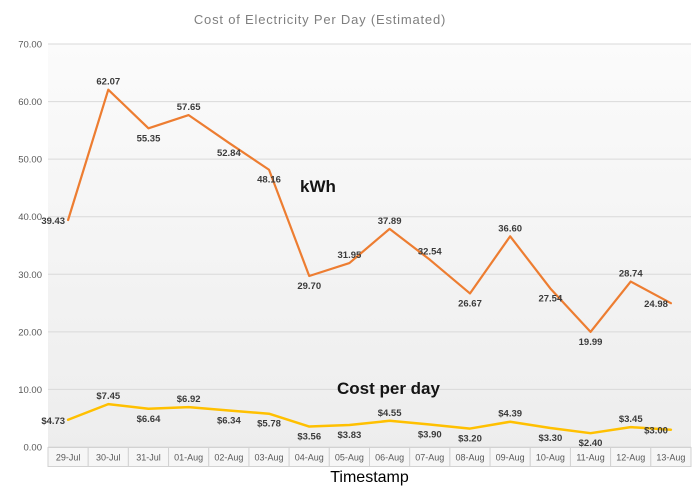  Describe the element at coordinates (228, 458) in the screenshot. I see `x-axis-tick-label: 02-Aug` at that location.